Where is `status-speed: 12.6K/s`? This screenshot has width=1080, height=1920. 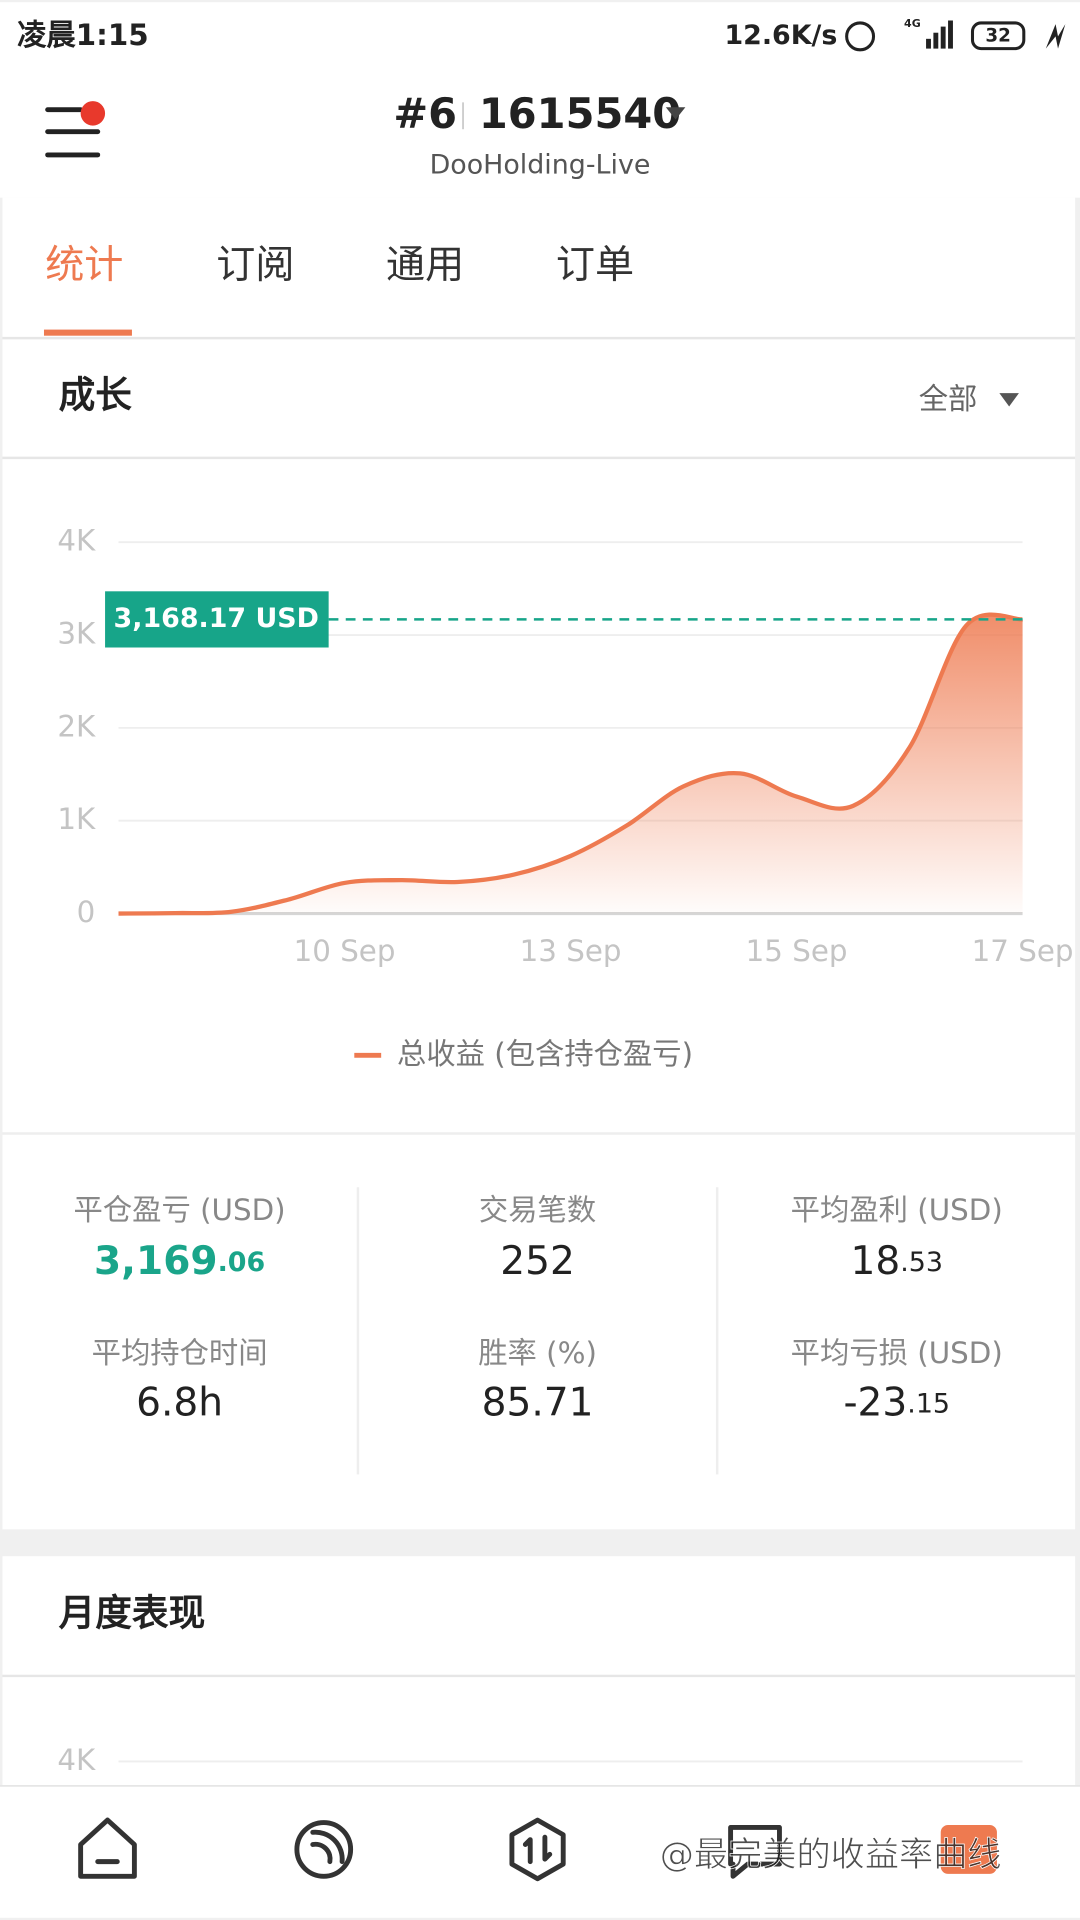
status-speed: 12.6K/s is located at coordinates (780, 35).